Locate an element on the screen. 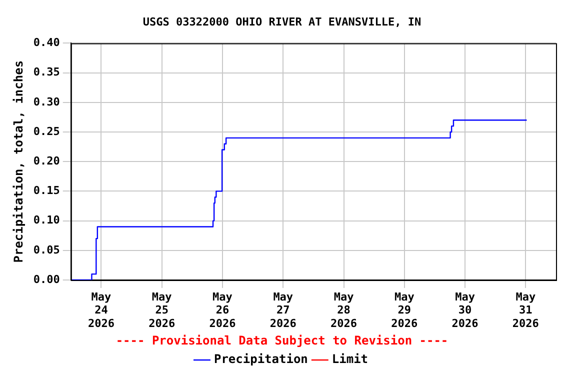 The height and width of the screenshot is (384, 576). x-tick-label: May 25 2026 is located at coordinates (162, 310).